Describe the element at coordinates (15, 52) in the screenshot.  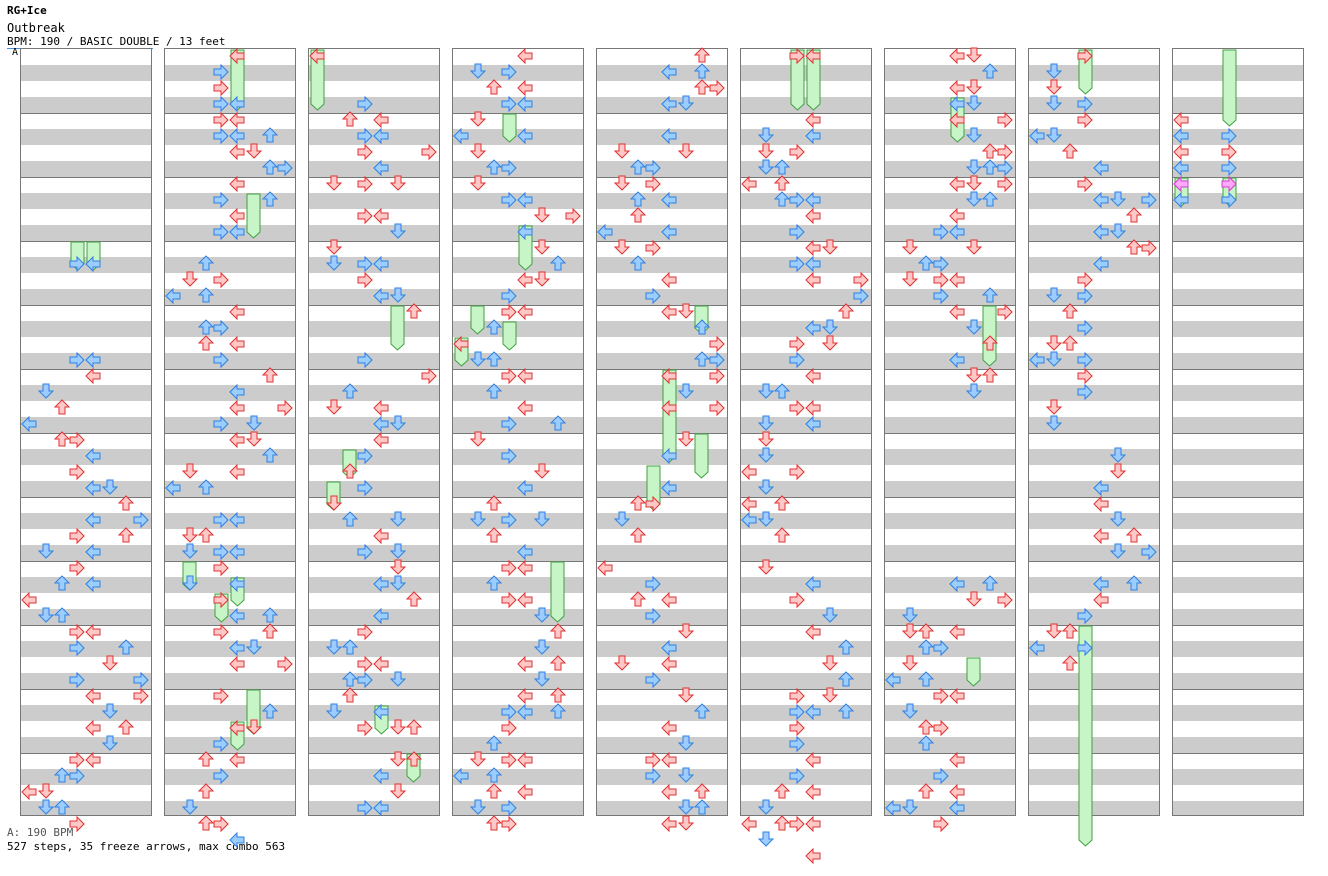
I see `bpm-marker: A` at that location.